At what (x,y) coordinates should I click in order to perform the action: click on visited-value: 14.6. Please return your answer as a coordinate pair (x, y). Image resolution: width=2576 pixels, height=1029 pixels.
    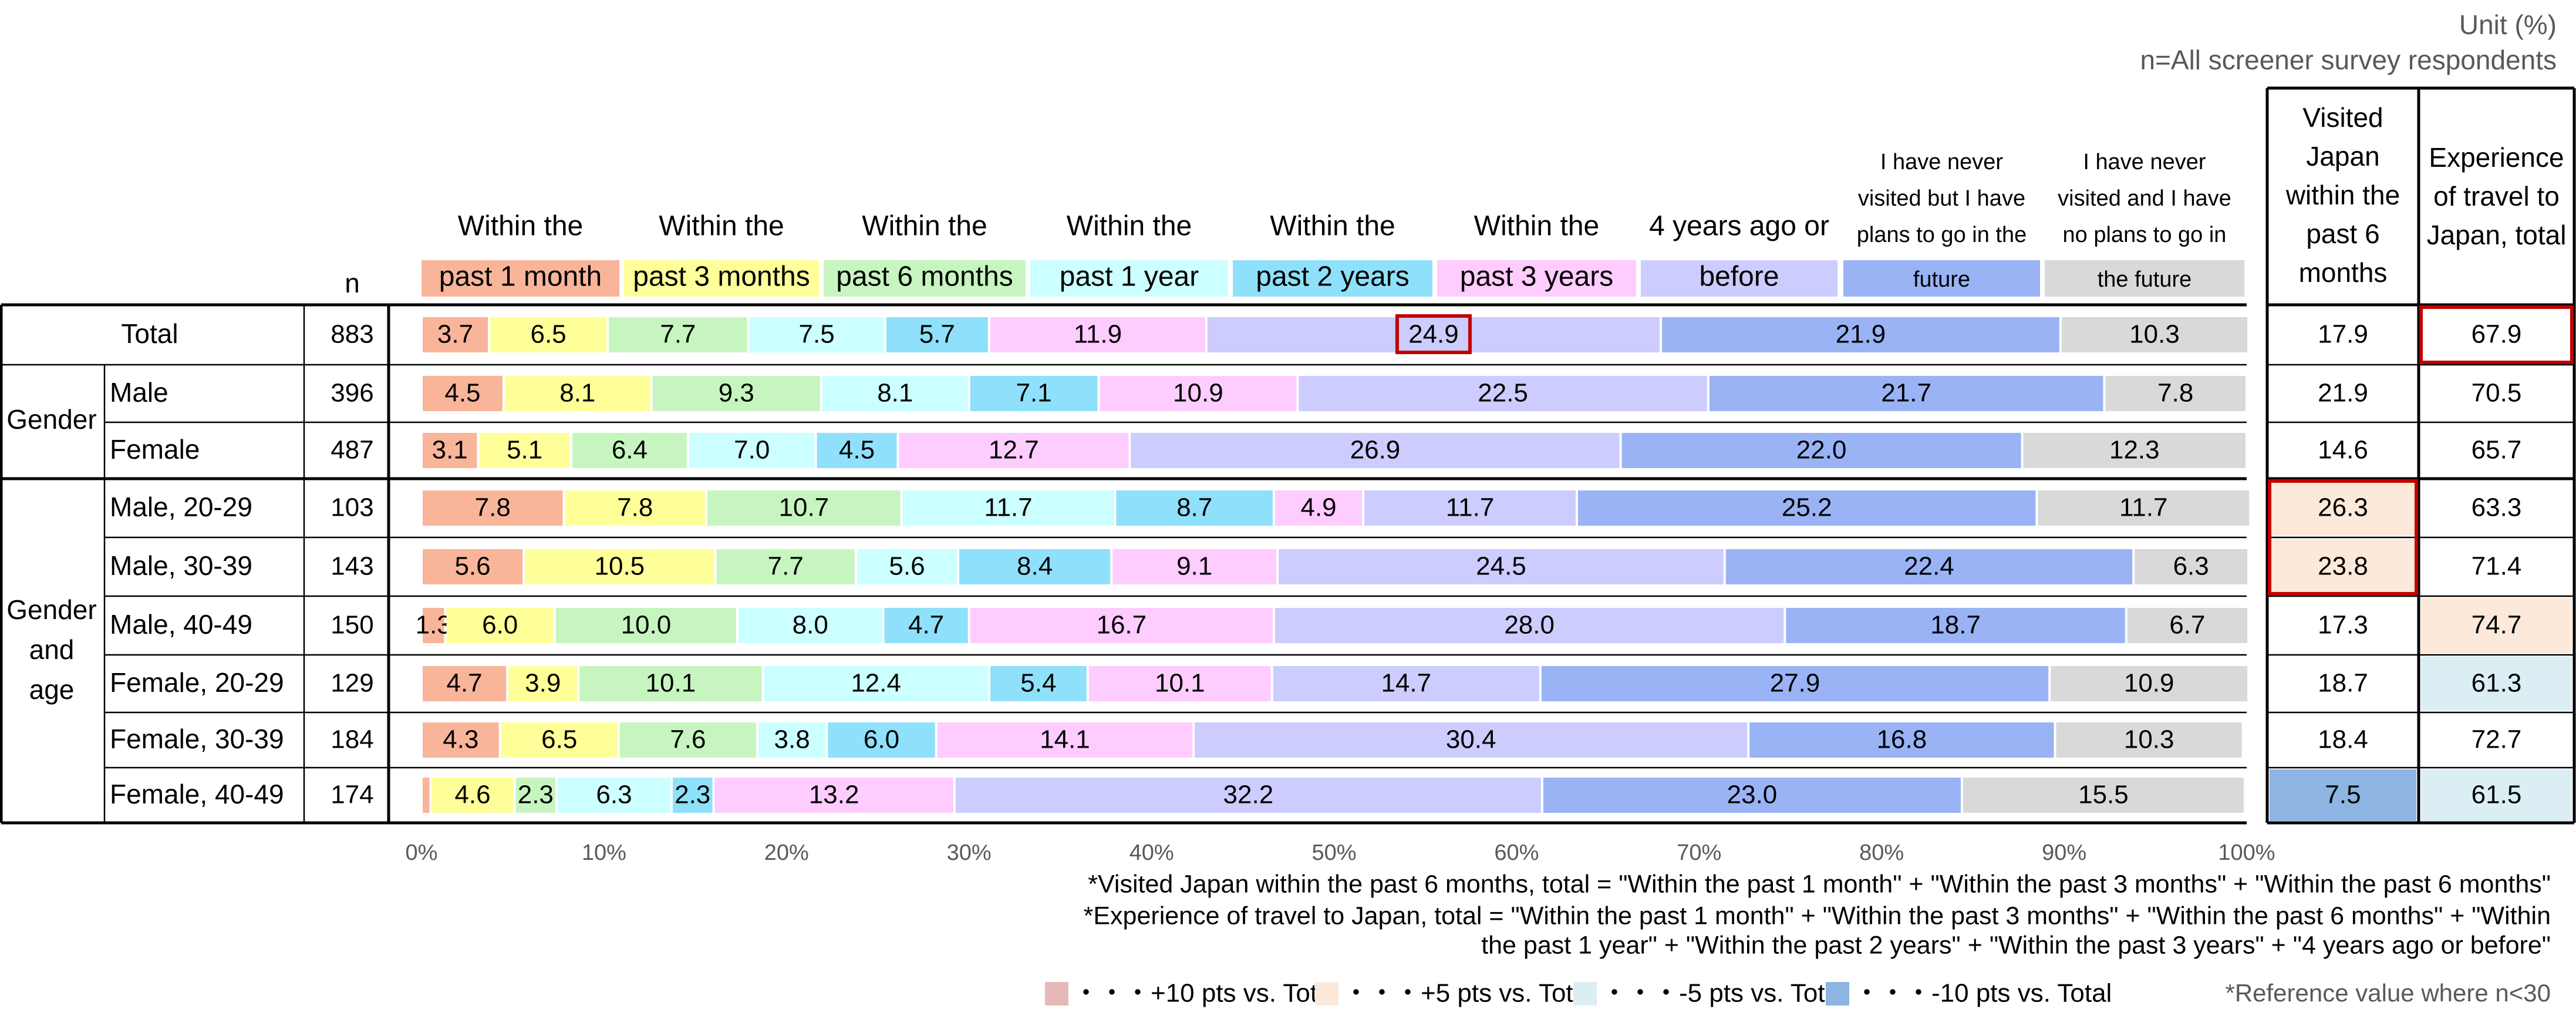
    Looking at the image, I should click on (2343, 450).